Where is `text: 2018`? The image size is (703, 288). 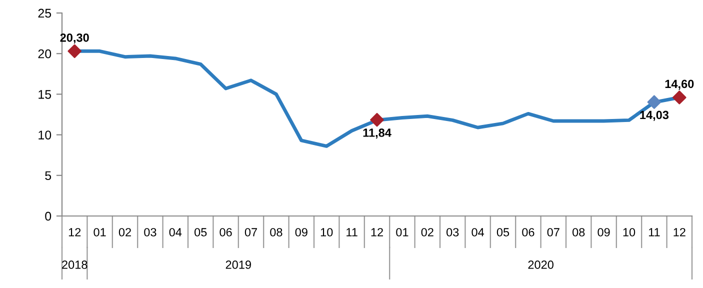 text: 2018 is located at coordinates (75, 264).